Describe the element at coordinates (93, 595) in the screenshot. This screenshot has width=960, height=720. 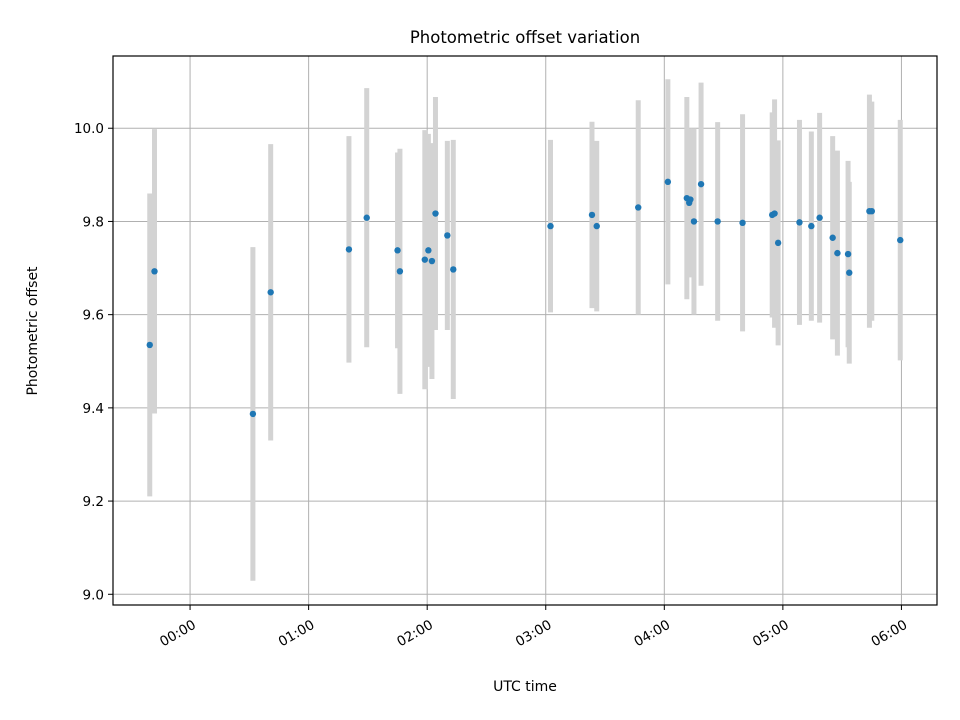
I see `y-tick-label: 9.0` at that location.